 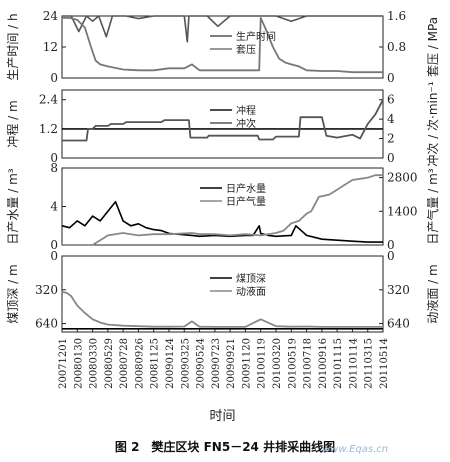 What do you see at coordinates (155, 363) in the screenshot?
I see `x-tick-label: 20081125` at bounding box center [155, 363].